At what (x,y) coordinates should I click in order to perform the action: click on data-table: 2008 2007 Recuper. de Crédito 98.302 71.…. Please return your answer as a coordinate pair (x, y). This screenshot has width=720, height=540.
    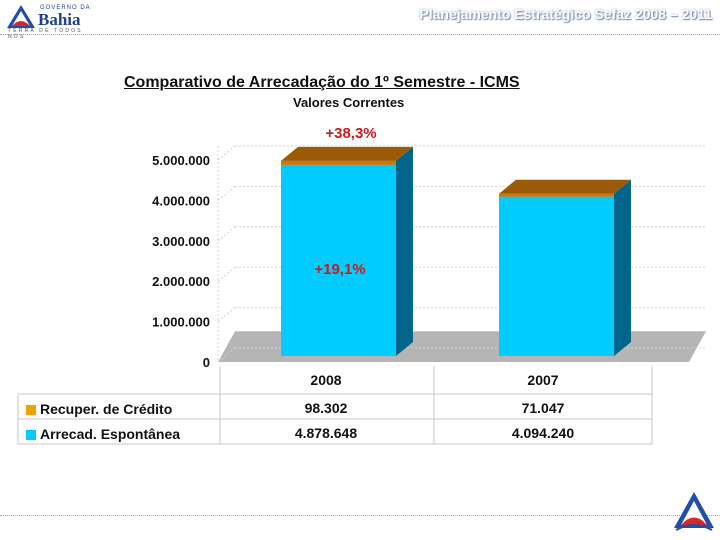
    Looking at the image, I should click on (335, 405).